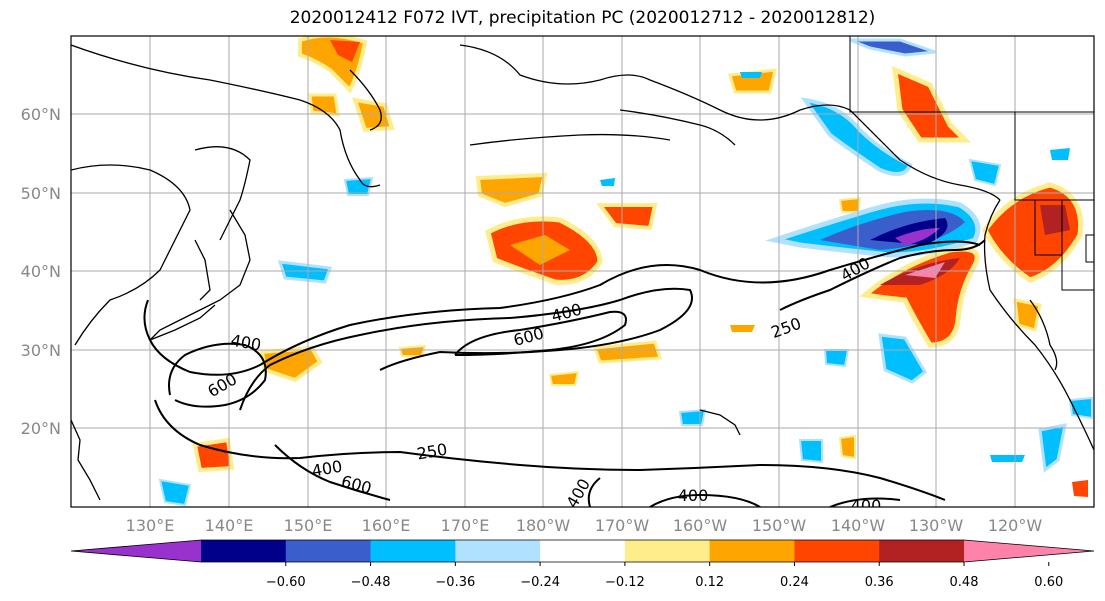 Image resolution: width=1105 pixels, height=601 pixels. I want to click on latitude-labels: 60°N 50°N 40°N 30°N 20°N, so click(41, 271).